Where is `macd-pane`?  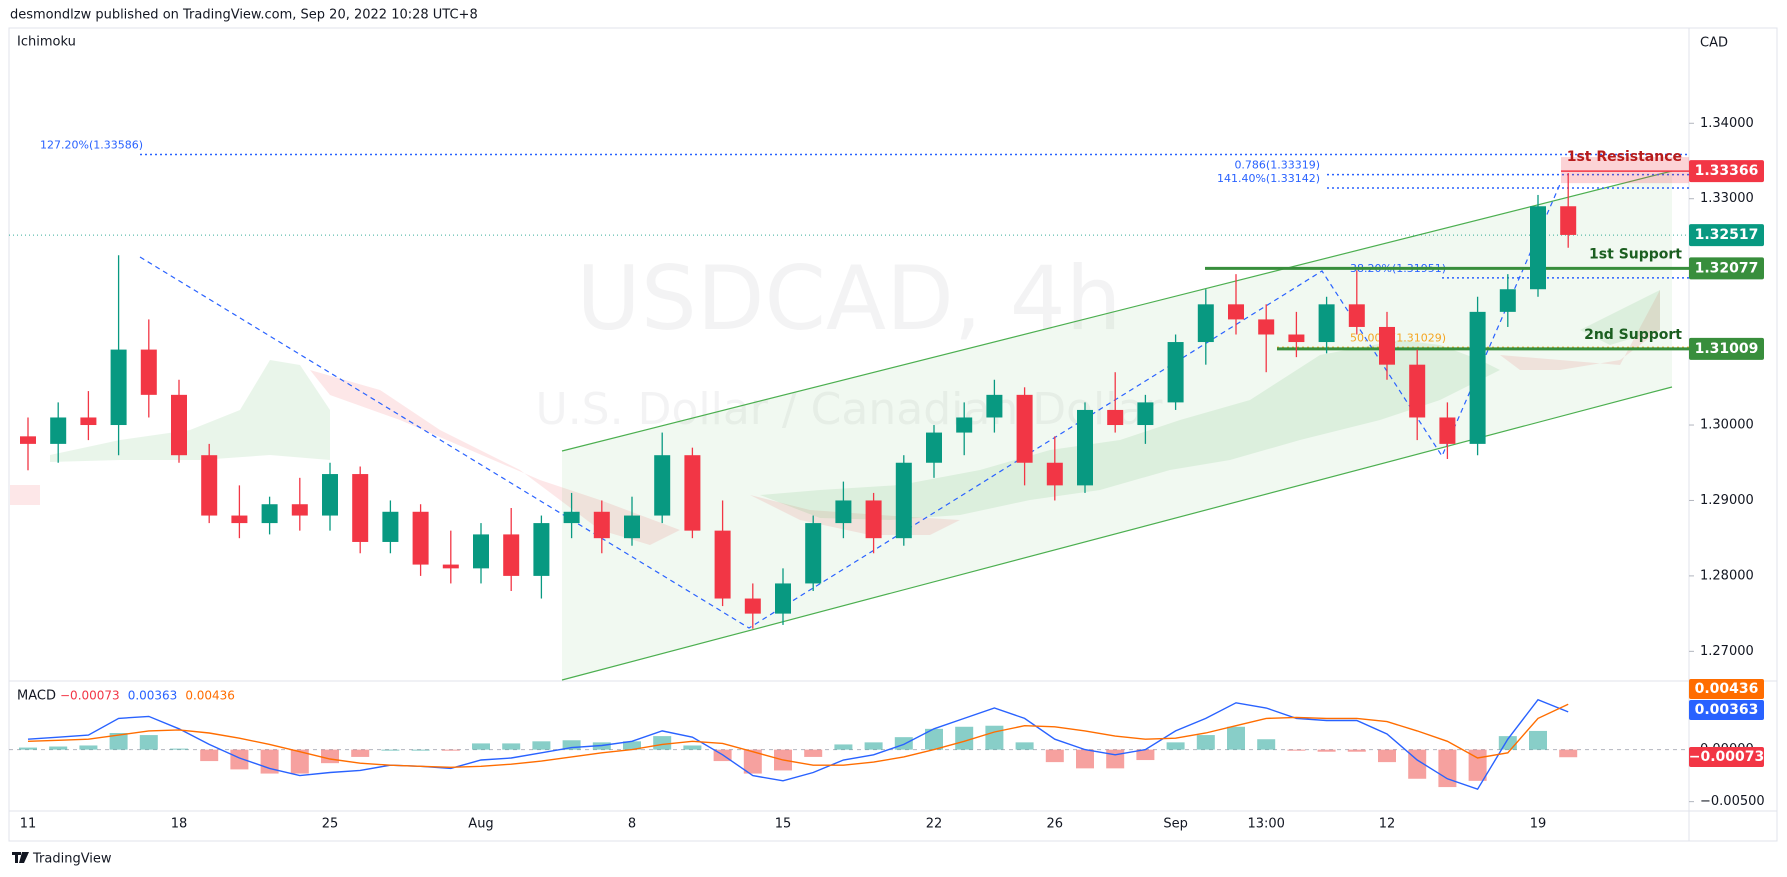
macd-pane is located at coordinates (849, 744).